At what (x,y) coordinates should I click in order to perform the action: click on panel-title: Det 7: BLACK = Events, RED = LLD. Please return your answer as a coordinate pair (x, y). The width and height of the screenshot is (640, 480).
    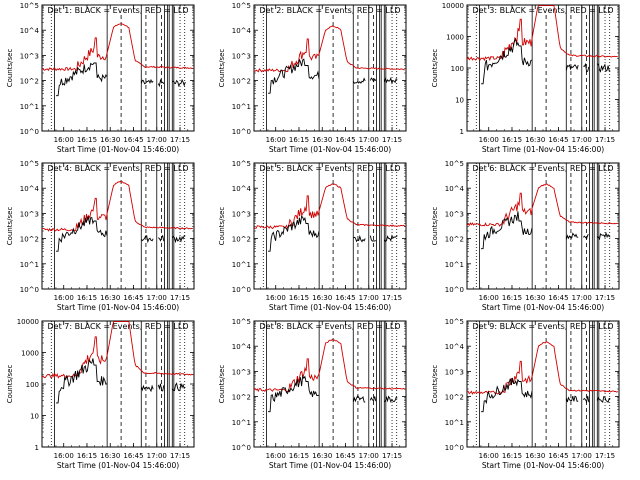
    Looking at the image, I should click on (118, 326).